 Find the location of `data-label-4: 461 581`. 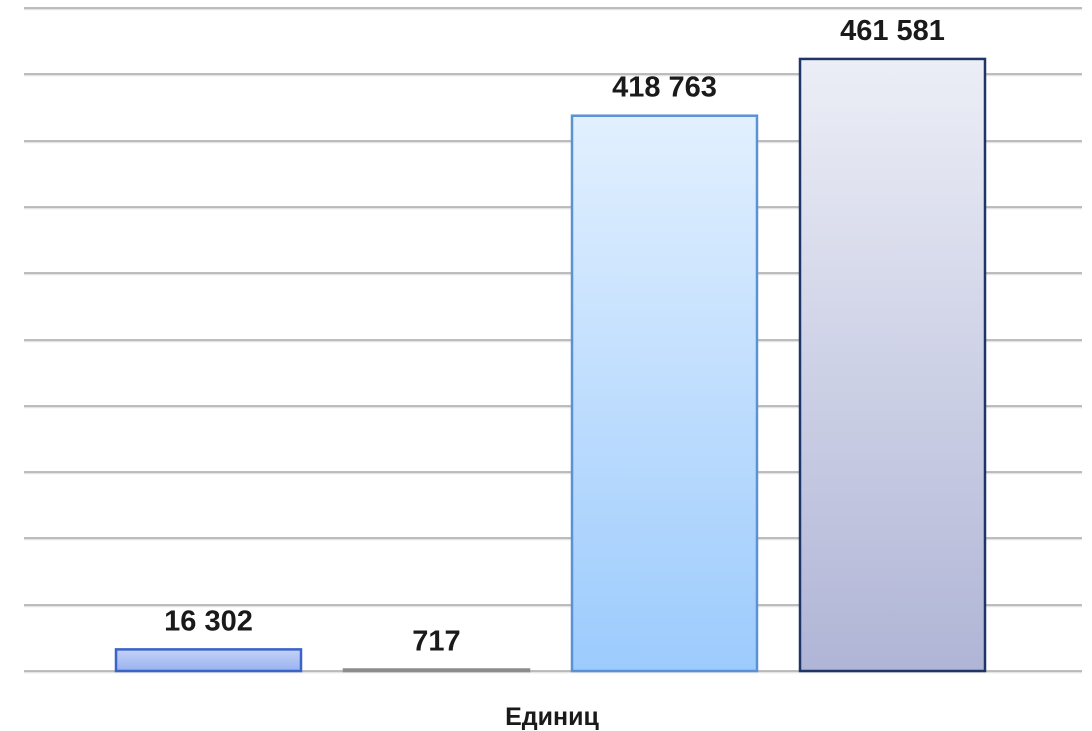

data-label-4: 461 581 is located at coordinates (892, 31).